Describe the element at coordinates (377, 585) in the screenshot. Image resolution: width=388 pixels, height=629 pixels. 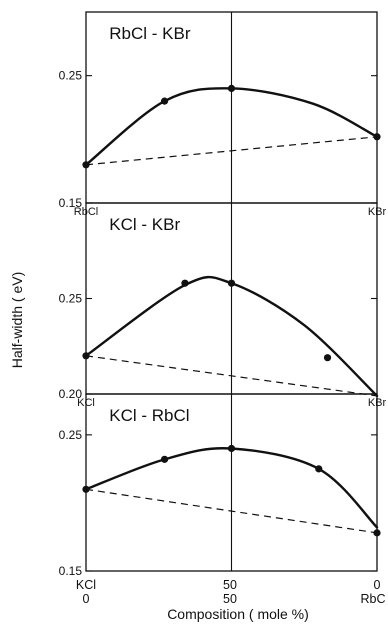
I see `bottom-tick-right-top: 0` at that location.